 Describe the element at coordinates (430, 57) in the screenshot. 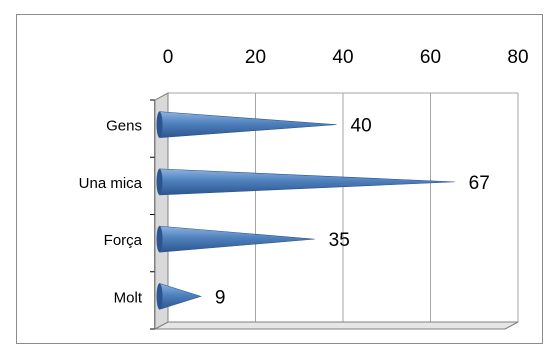

I see `x-tick-label: 60` at that location.